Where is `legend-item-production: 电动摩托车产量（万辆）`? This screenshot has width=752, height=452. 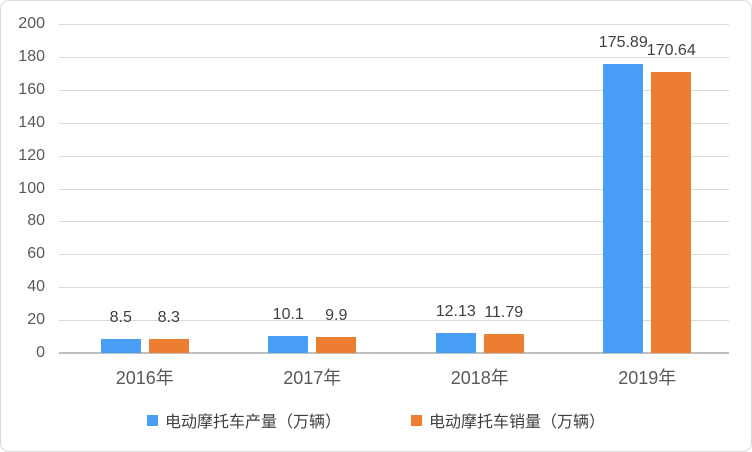 legend-item-production: 电动摩托车产量（万辆） is located at coordinates (243, 420).